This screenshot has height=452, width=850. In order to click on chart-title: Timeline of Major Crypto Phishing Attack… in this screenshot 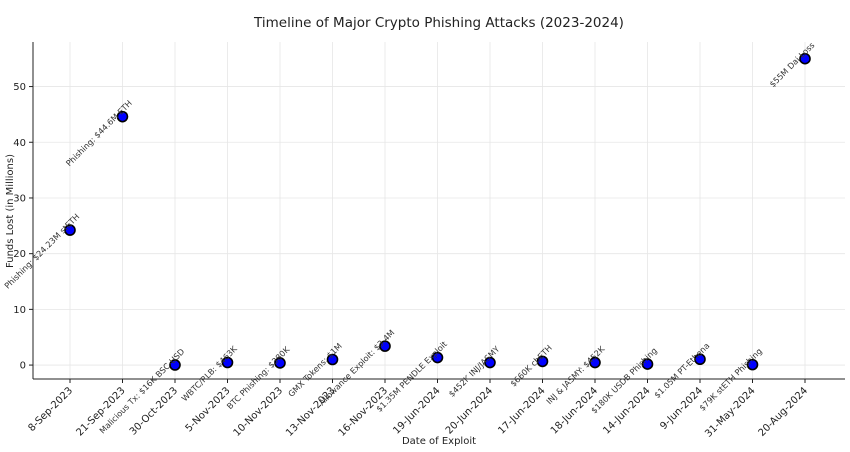, I will do `click(438, 23)`.